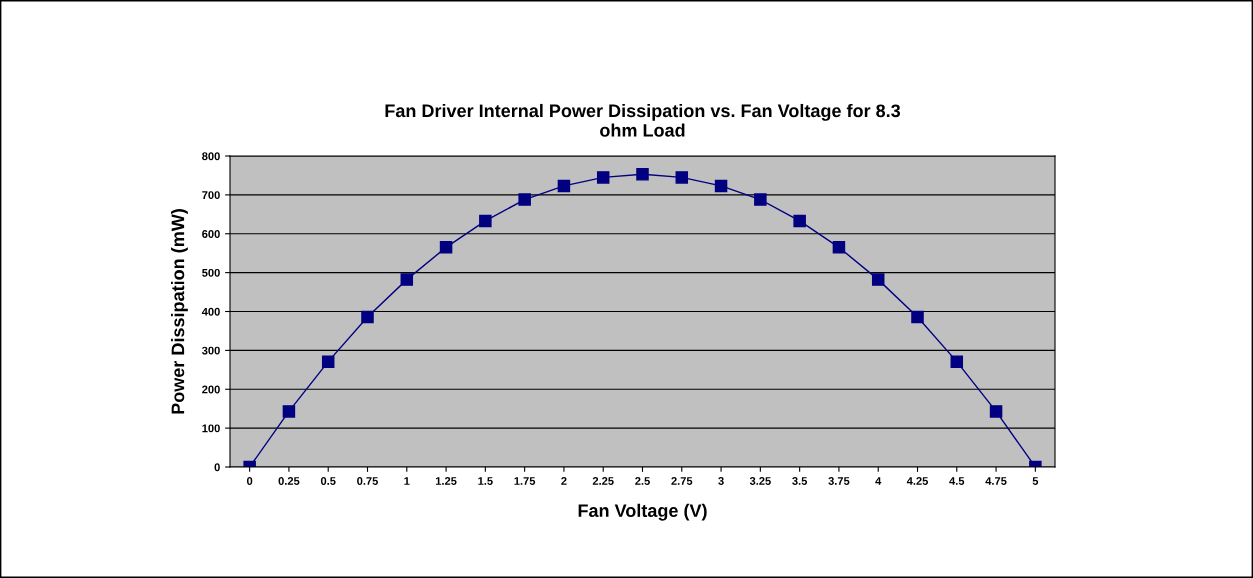 The width and height of the screenshot is (1253, 578). What do you see at coordinates (211, 350) in the screenshot?
I see `y-tick-label: 300` at bounding box center [211, 350].